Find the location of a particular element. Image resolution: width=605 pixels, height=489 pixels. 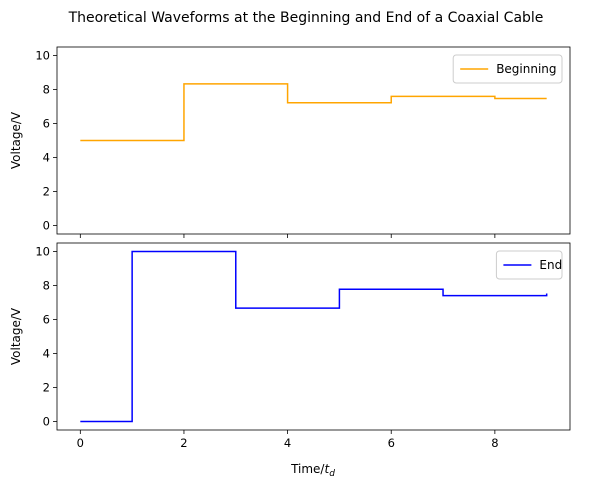

series-line-beginning is located at coordinates (313, 112).